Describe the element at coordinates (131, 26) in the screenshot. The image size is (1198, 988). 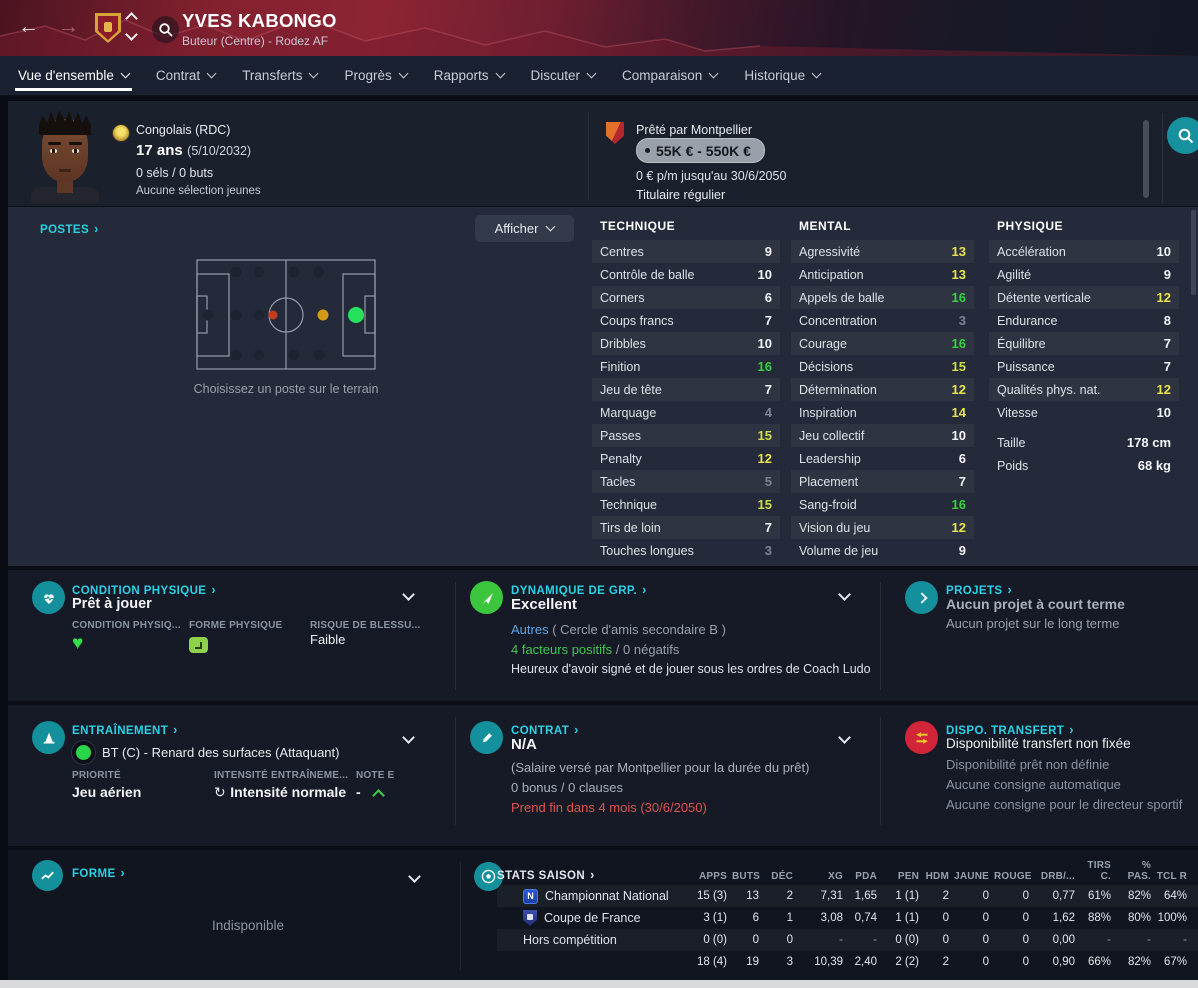
I see `player-stepper` at that location.